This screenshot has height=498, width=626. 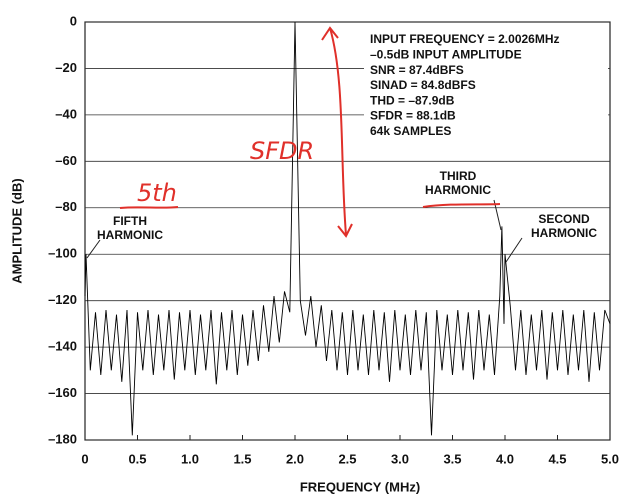 What do you see at coordinates (610, 458) in the screenshot?
I see `x-tick-label: 5.0` at bounding box center [610, 458].